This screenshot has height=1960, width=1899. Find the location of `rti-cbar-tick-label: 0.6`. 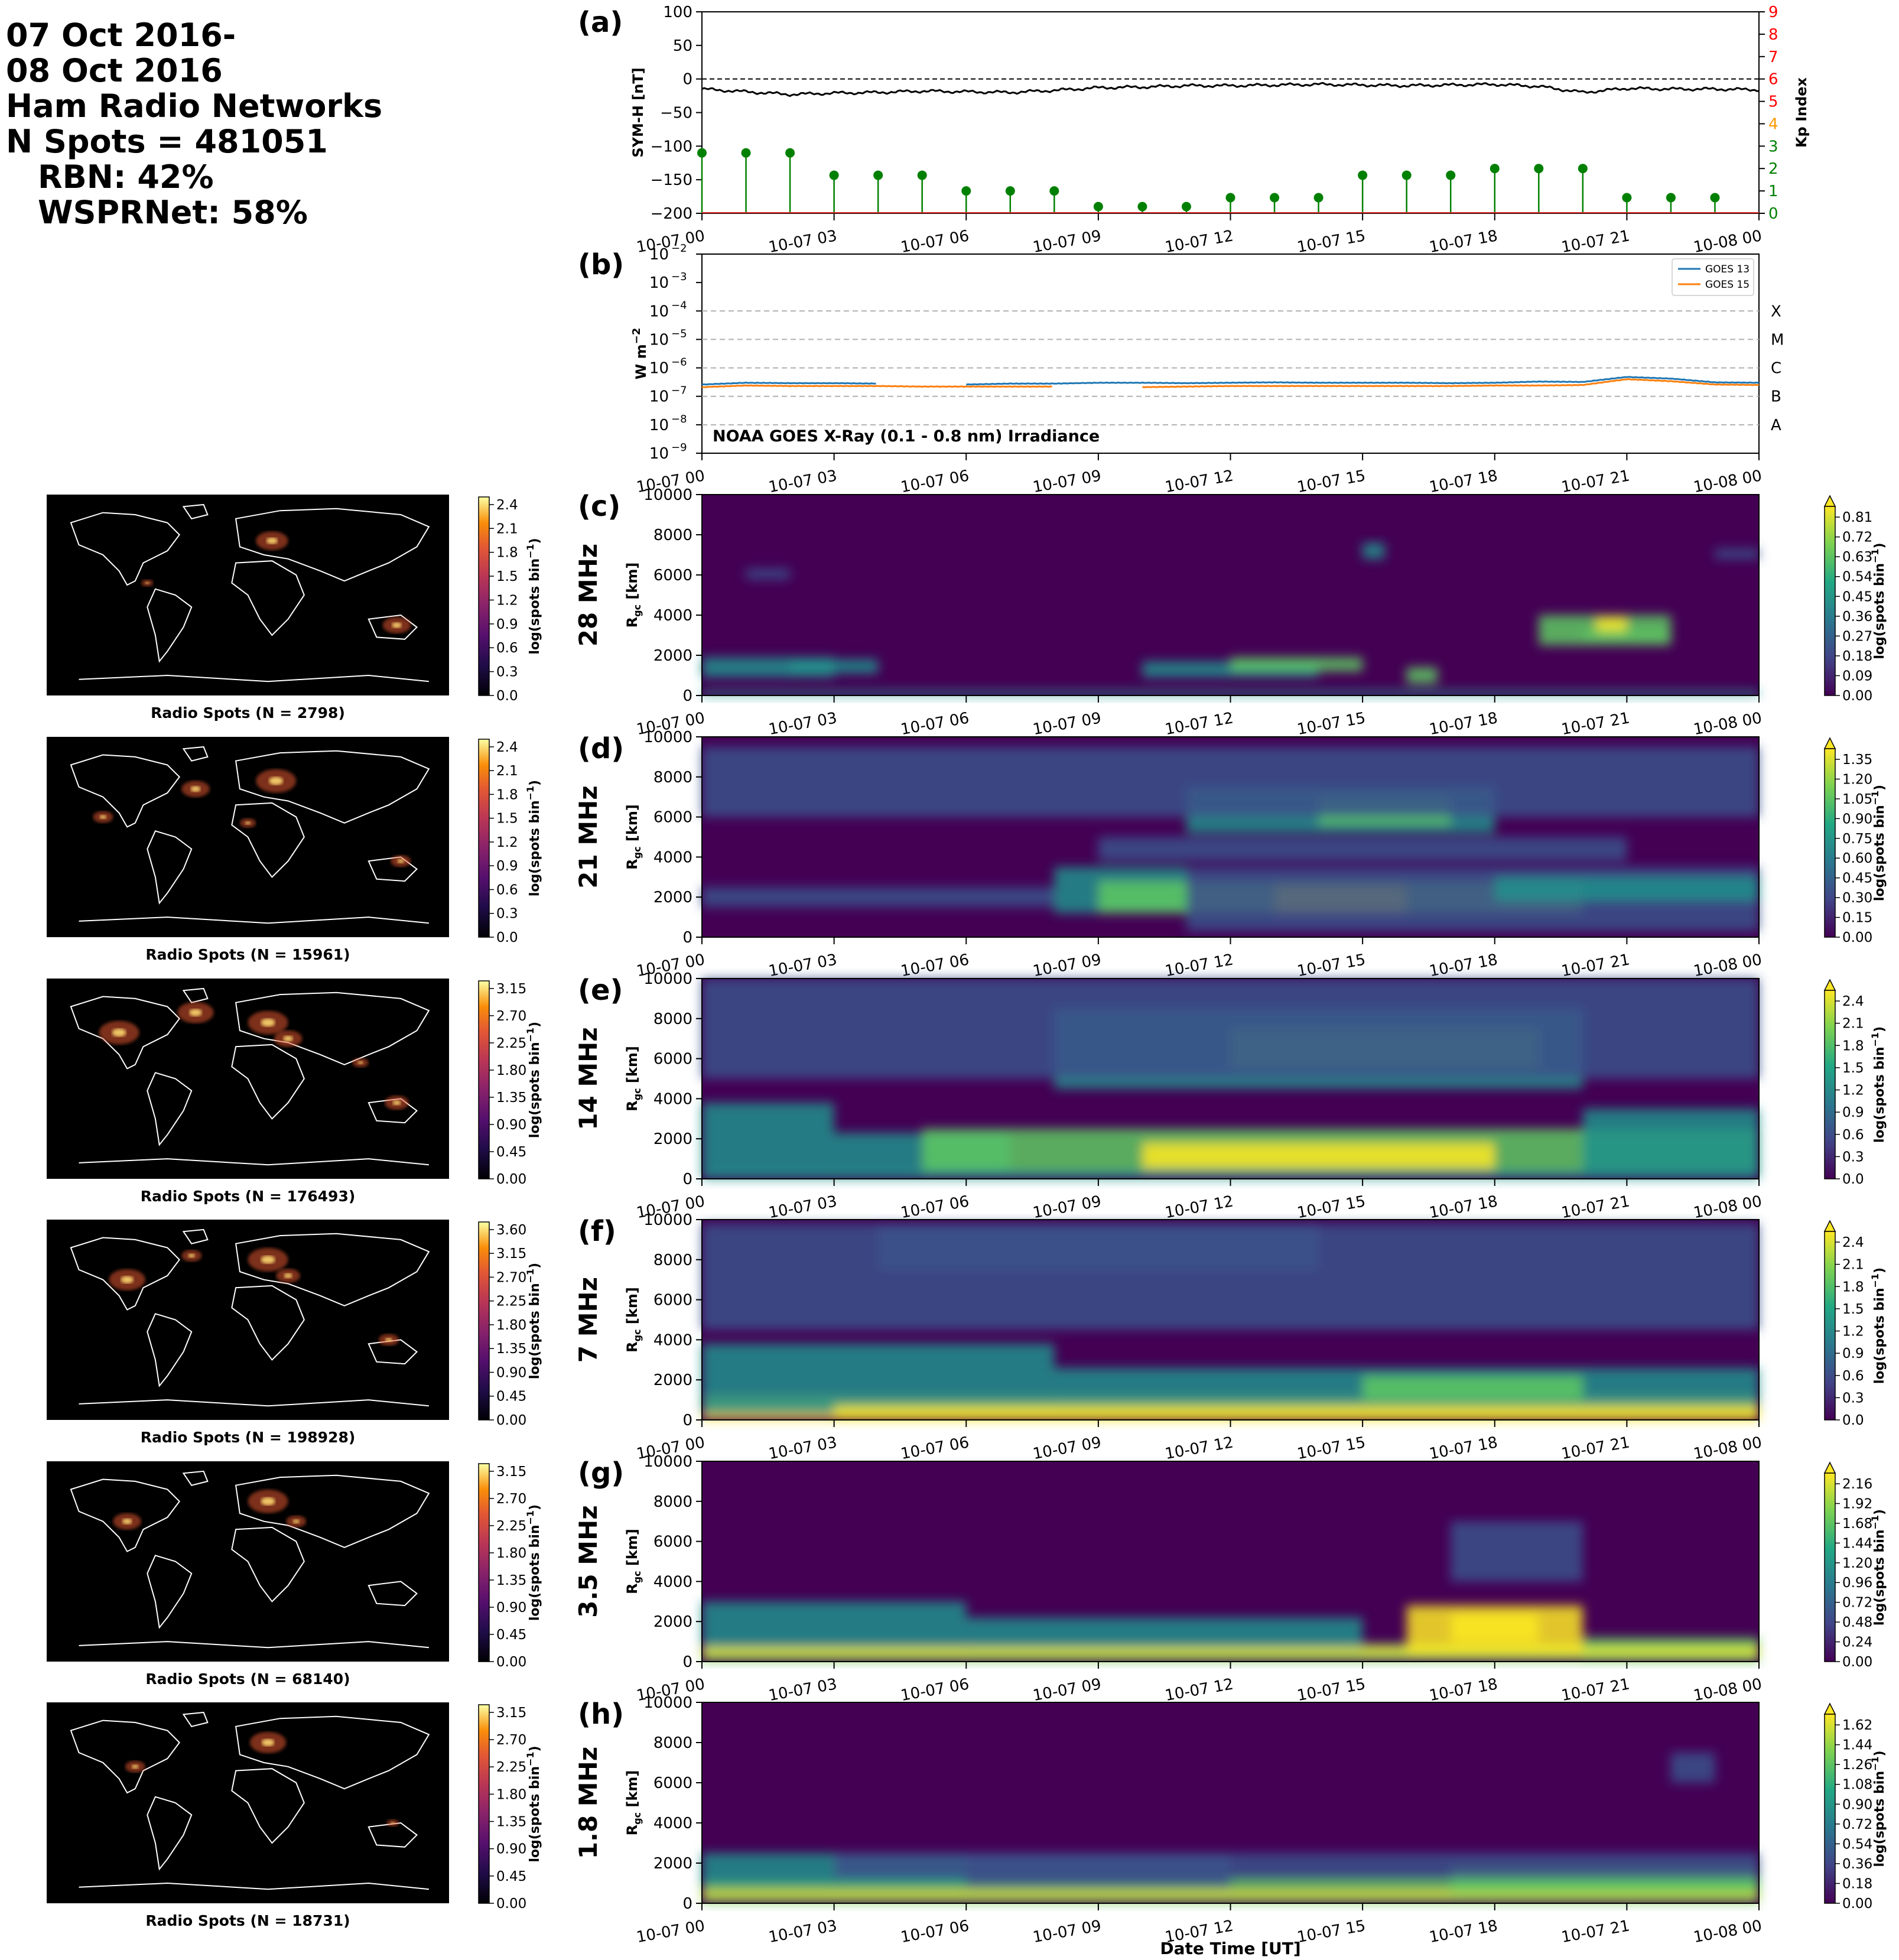

rti-cbar-tick-label: 0.6 is located at coordinates (1853, 1376).